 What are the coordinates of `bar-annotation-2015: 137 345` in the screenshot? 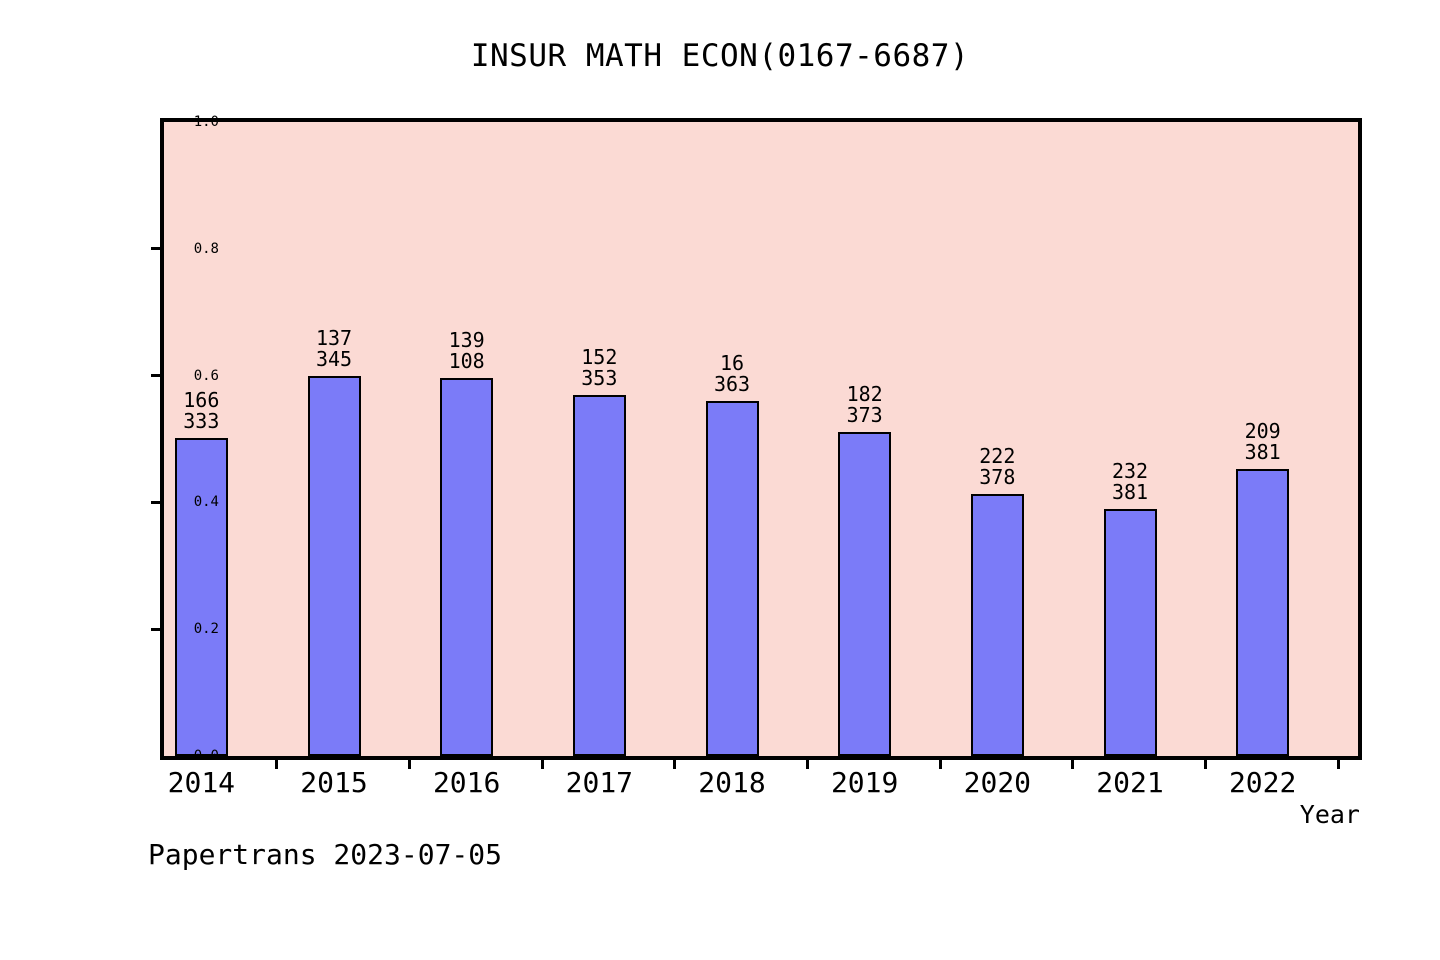 It's located at (334, 349).